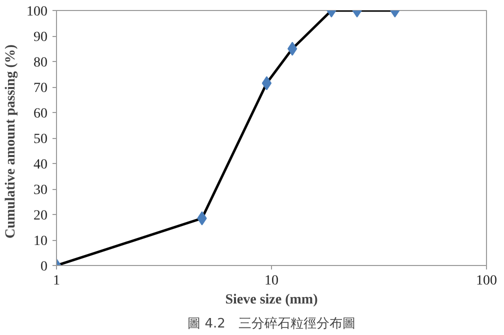  Describe the element at coordinates (56, 281) in the screenshot. I see `x-tick-label: 1` at that location.